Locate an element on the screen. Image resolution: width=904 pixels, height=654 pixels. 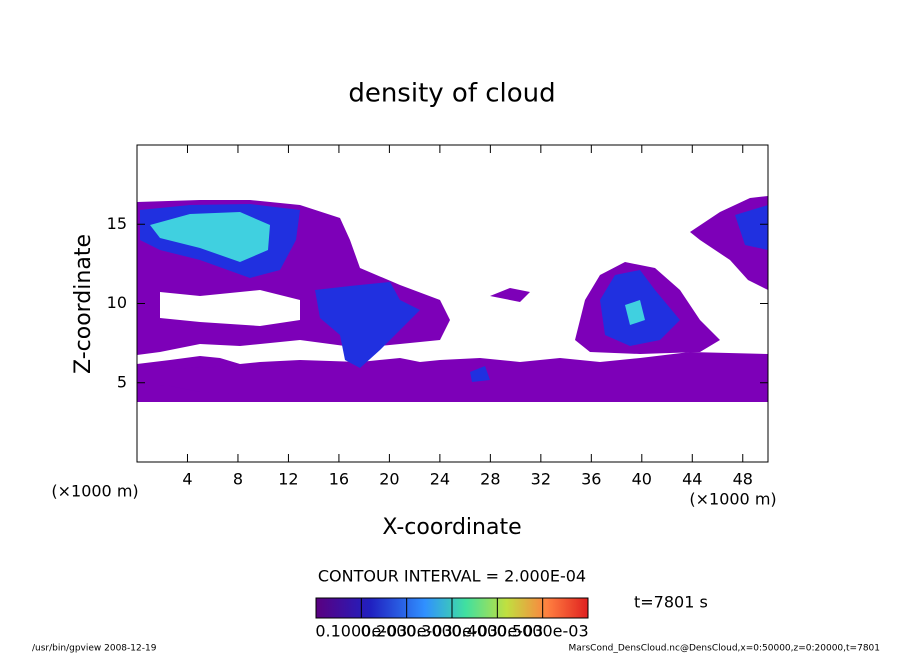
y-axis-label: Z-coordinate is located at coordinates (83, 304).